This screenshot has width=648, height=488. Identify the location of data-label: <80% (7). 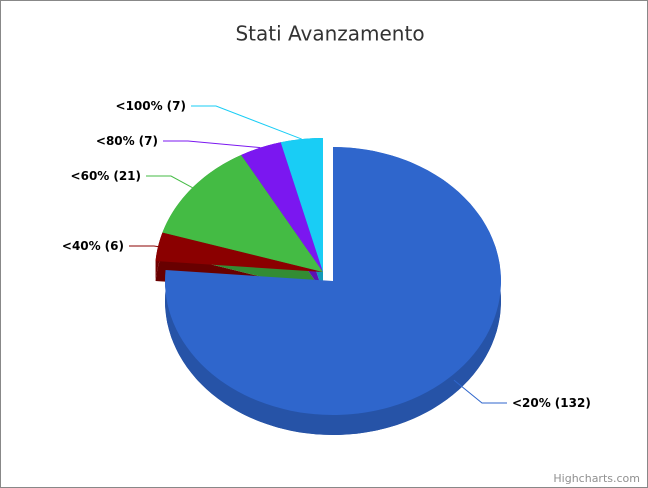
(127, 141).